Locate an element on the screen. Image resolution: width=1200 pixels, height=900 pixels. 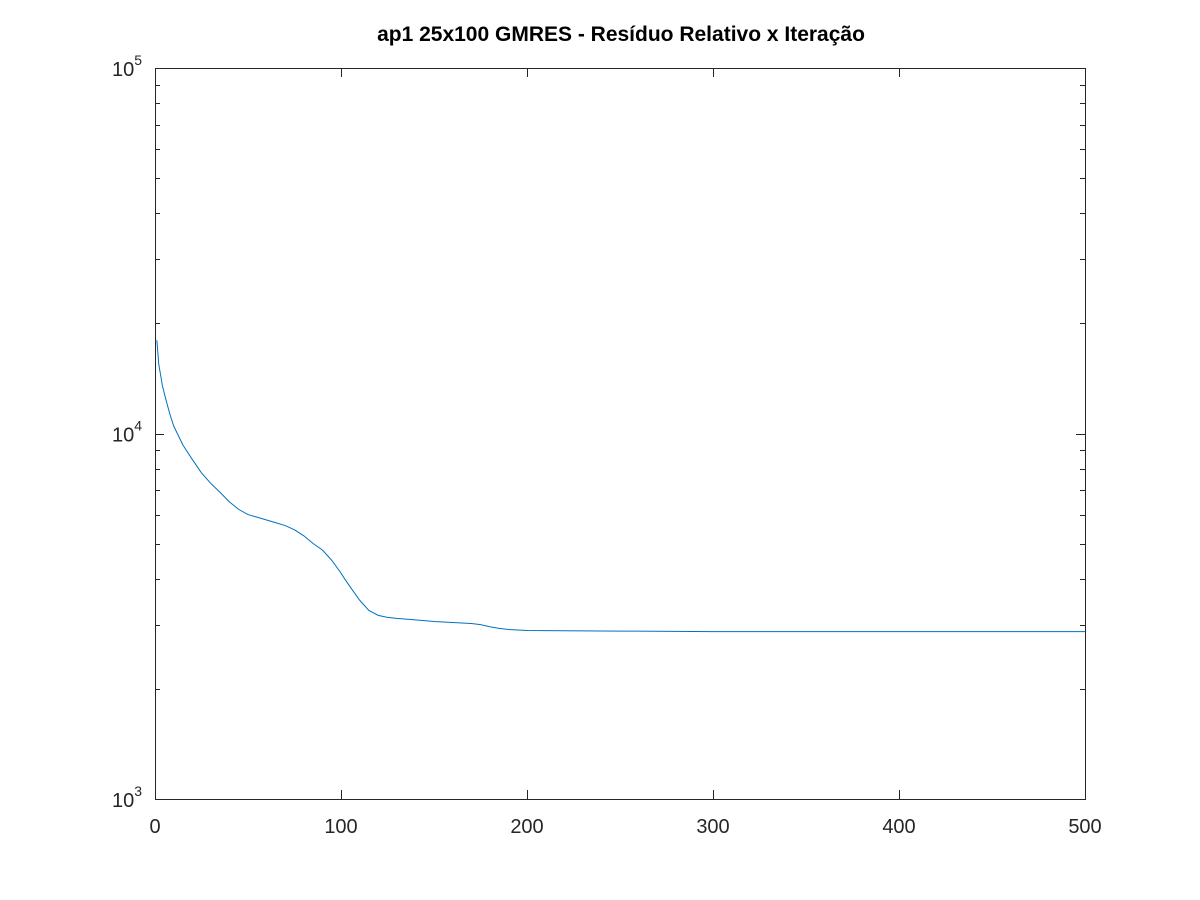
y-tick-label: 10⁴ is located at coordinates (127, 432).